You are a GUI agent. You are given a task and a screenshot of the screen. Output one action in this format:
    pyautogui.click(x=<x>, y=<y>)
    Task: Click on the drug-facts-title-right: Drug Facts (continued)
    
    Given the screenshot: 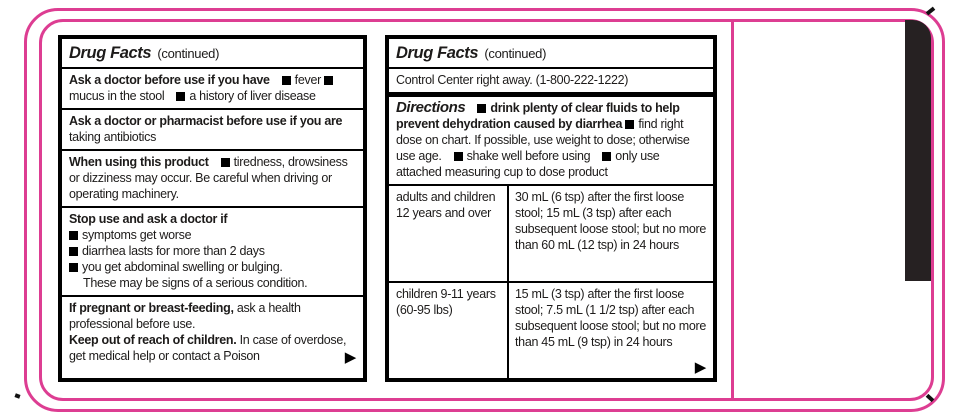 What is the action you would take?
    pyautogui.click(x=551, y=54)
    